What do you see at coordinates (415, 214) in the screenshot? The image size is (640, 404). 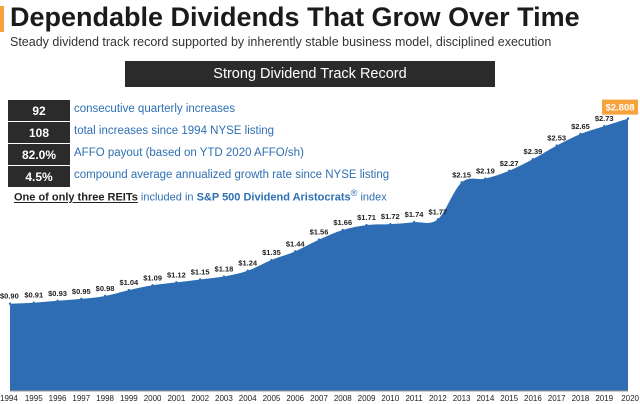 I see `data-label: $1.74` at bounding box center [415, 214].